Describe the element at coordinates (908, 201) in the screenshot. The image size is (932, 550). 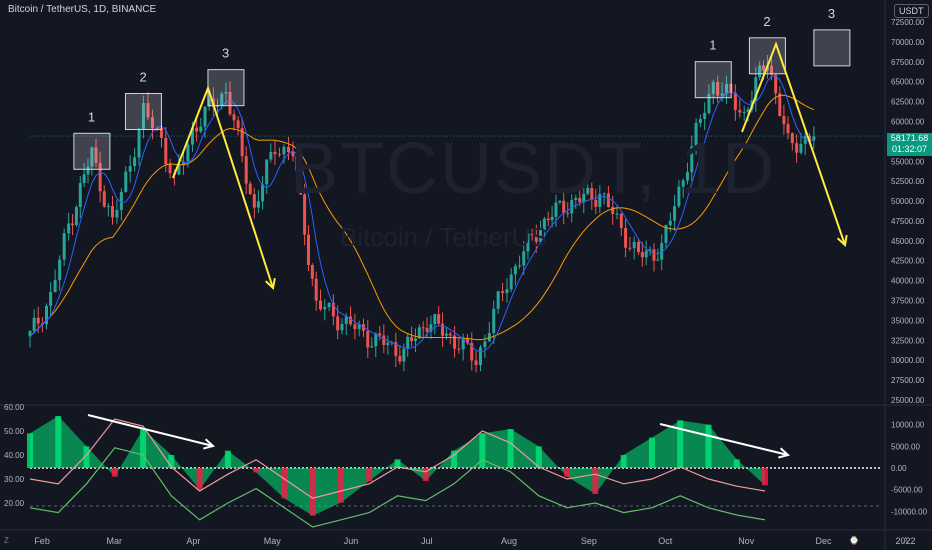
I see `price-tick-label: 50000.00` at that location.